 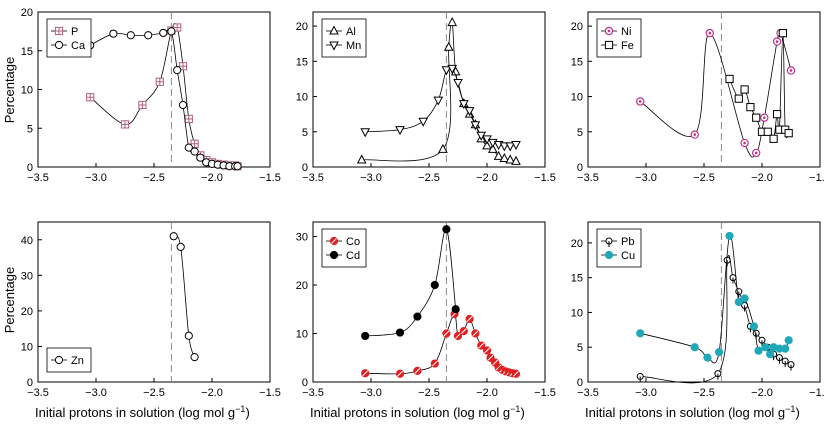 I want to click on series-line-ca, so click(x=164, y=97).